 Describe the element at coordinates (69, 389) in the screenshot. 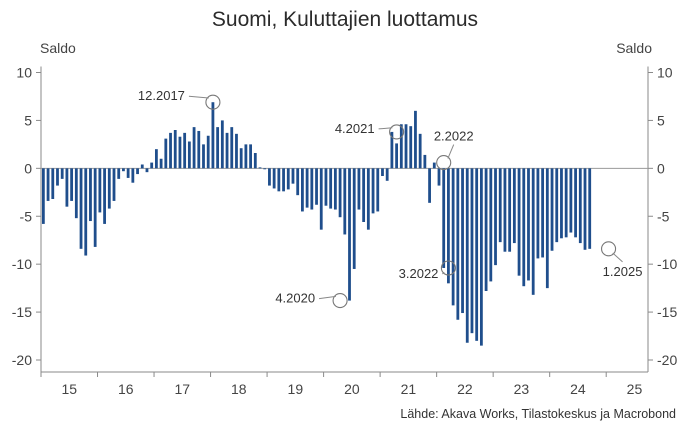

I see `x-tick-label: 15` at that location.